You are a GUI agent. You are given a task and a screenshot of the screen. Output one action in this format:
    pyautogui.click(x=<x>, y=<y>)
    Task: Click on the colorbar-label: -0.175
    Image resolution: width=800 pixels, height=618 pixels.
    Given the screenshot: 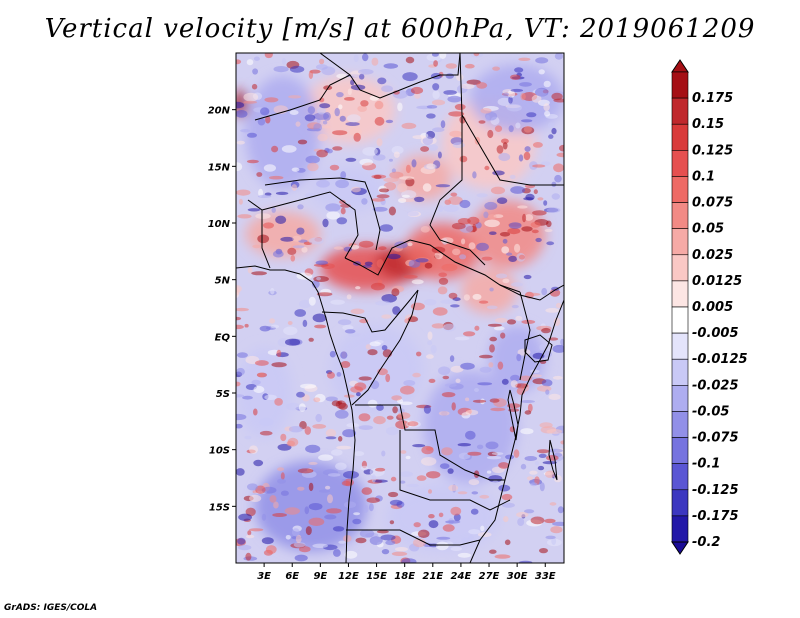 What is the action you would take?
    pyautogui.click(x=715, y=516)
    